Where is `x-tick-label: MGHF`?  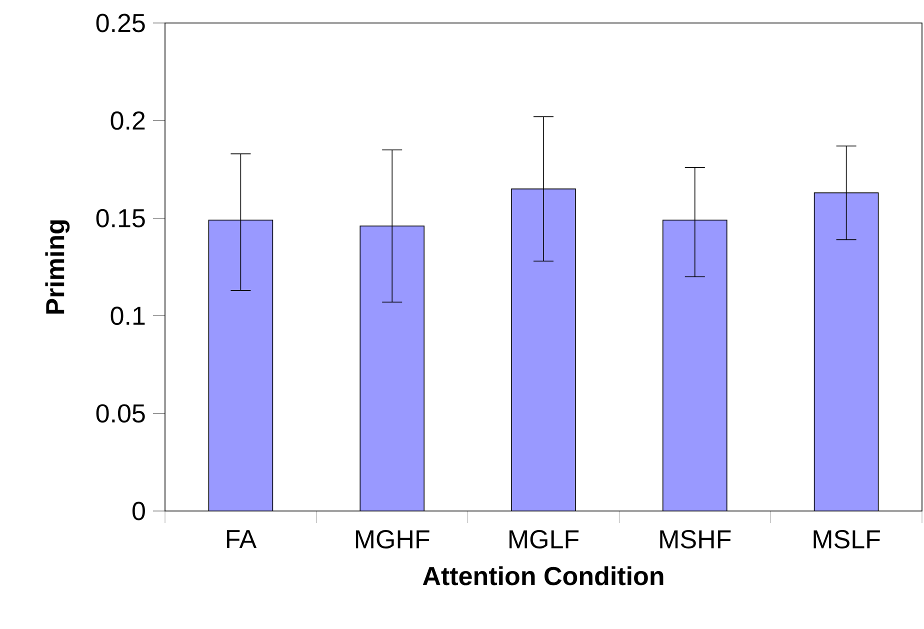 x-tick-label: MGHF is located at coordinates (393, 539).